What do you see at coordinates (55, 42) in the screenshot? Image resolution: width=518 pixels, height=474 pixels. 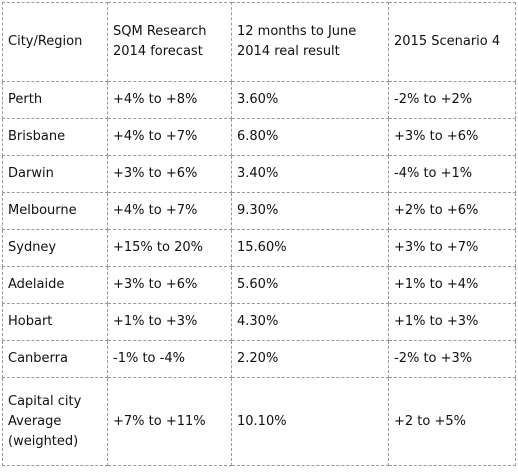 I see `header-city-region: City/Region` at bounding box center [55, 42].